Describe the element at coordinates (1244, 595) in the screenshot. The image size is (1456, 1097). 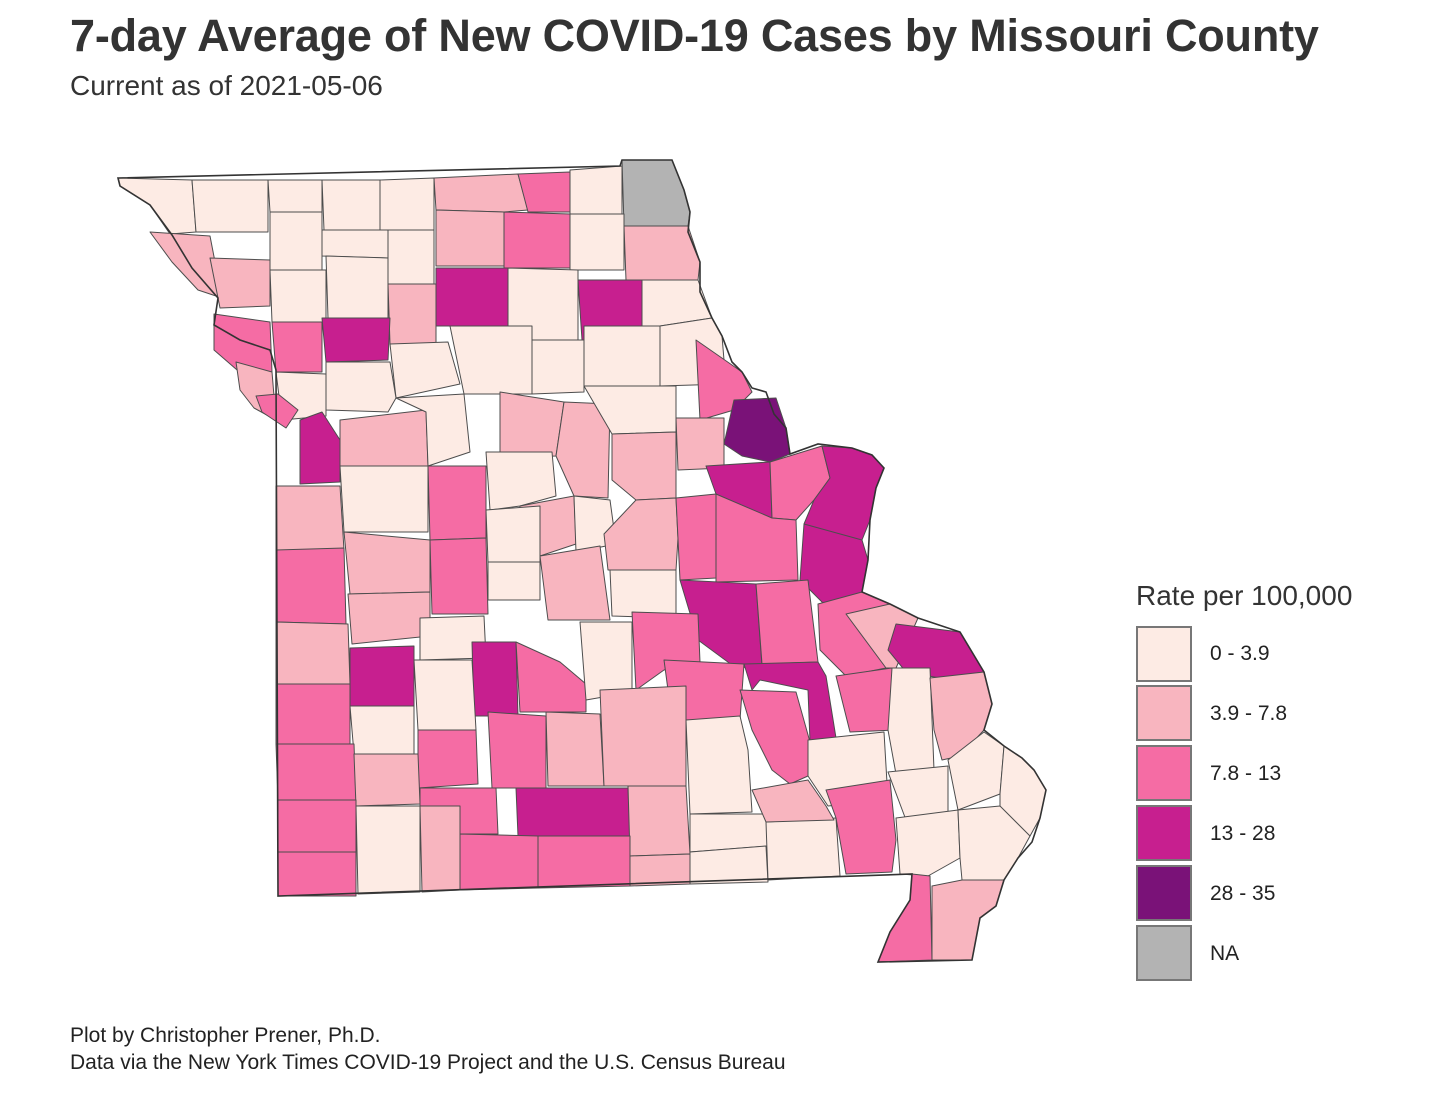
I see `legend-title: Rate per 100,000` at that location.